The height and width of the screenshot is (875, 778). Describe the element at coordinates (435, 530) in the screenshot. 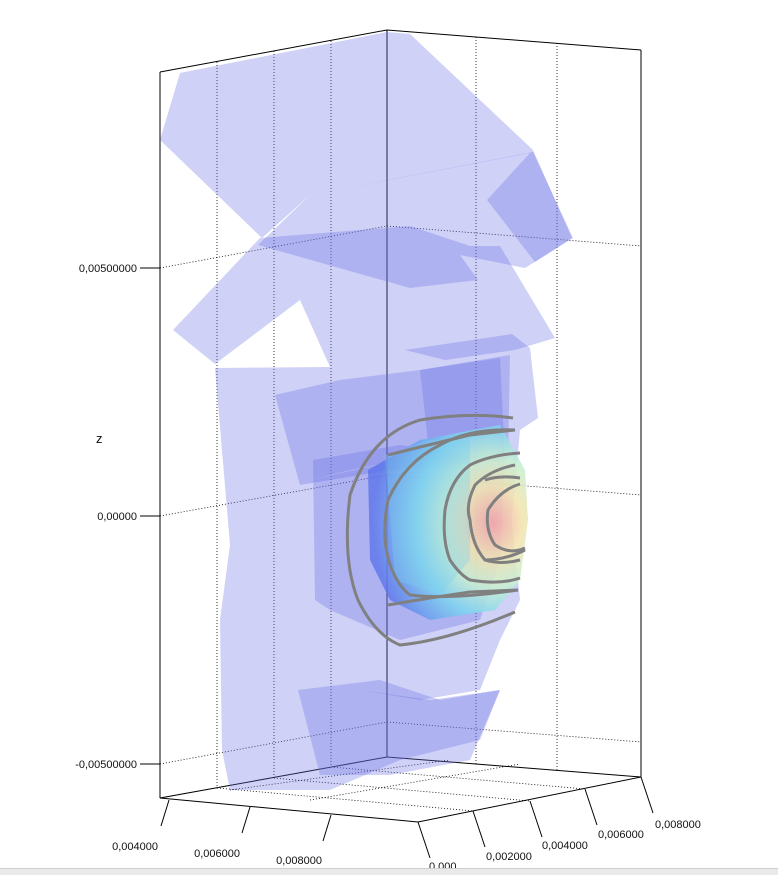

I see `contour-lines` at that location.